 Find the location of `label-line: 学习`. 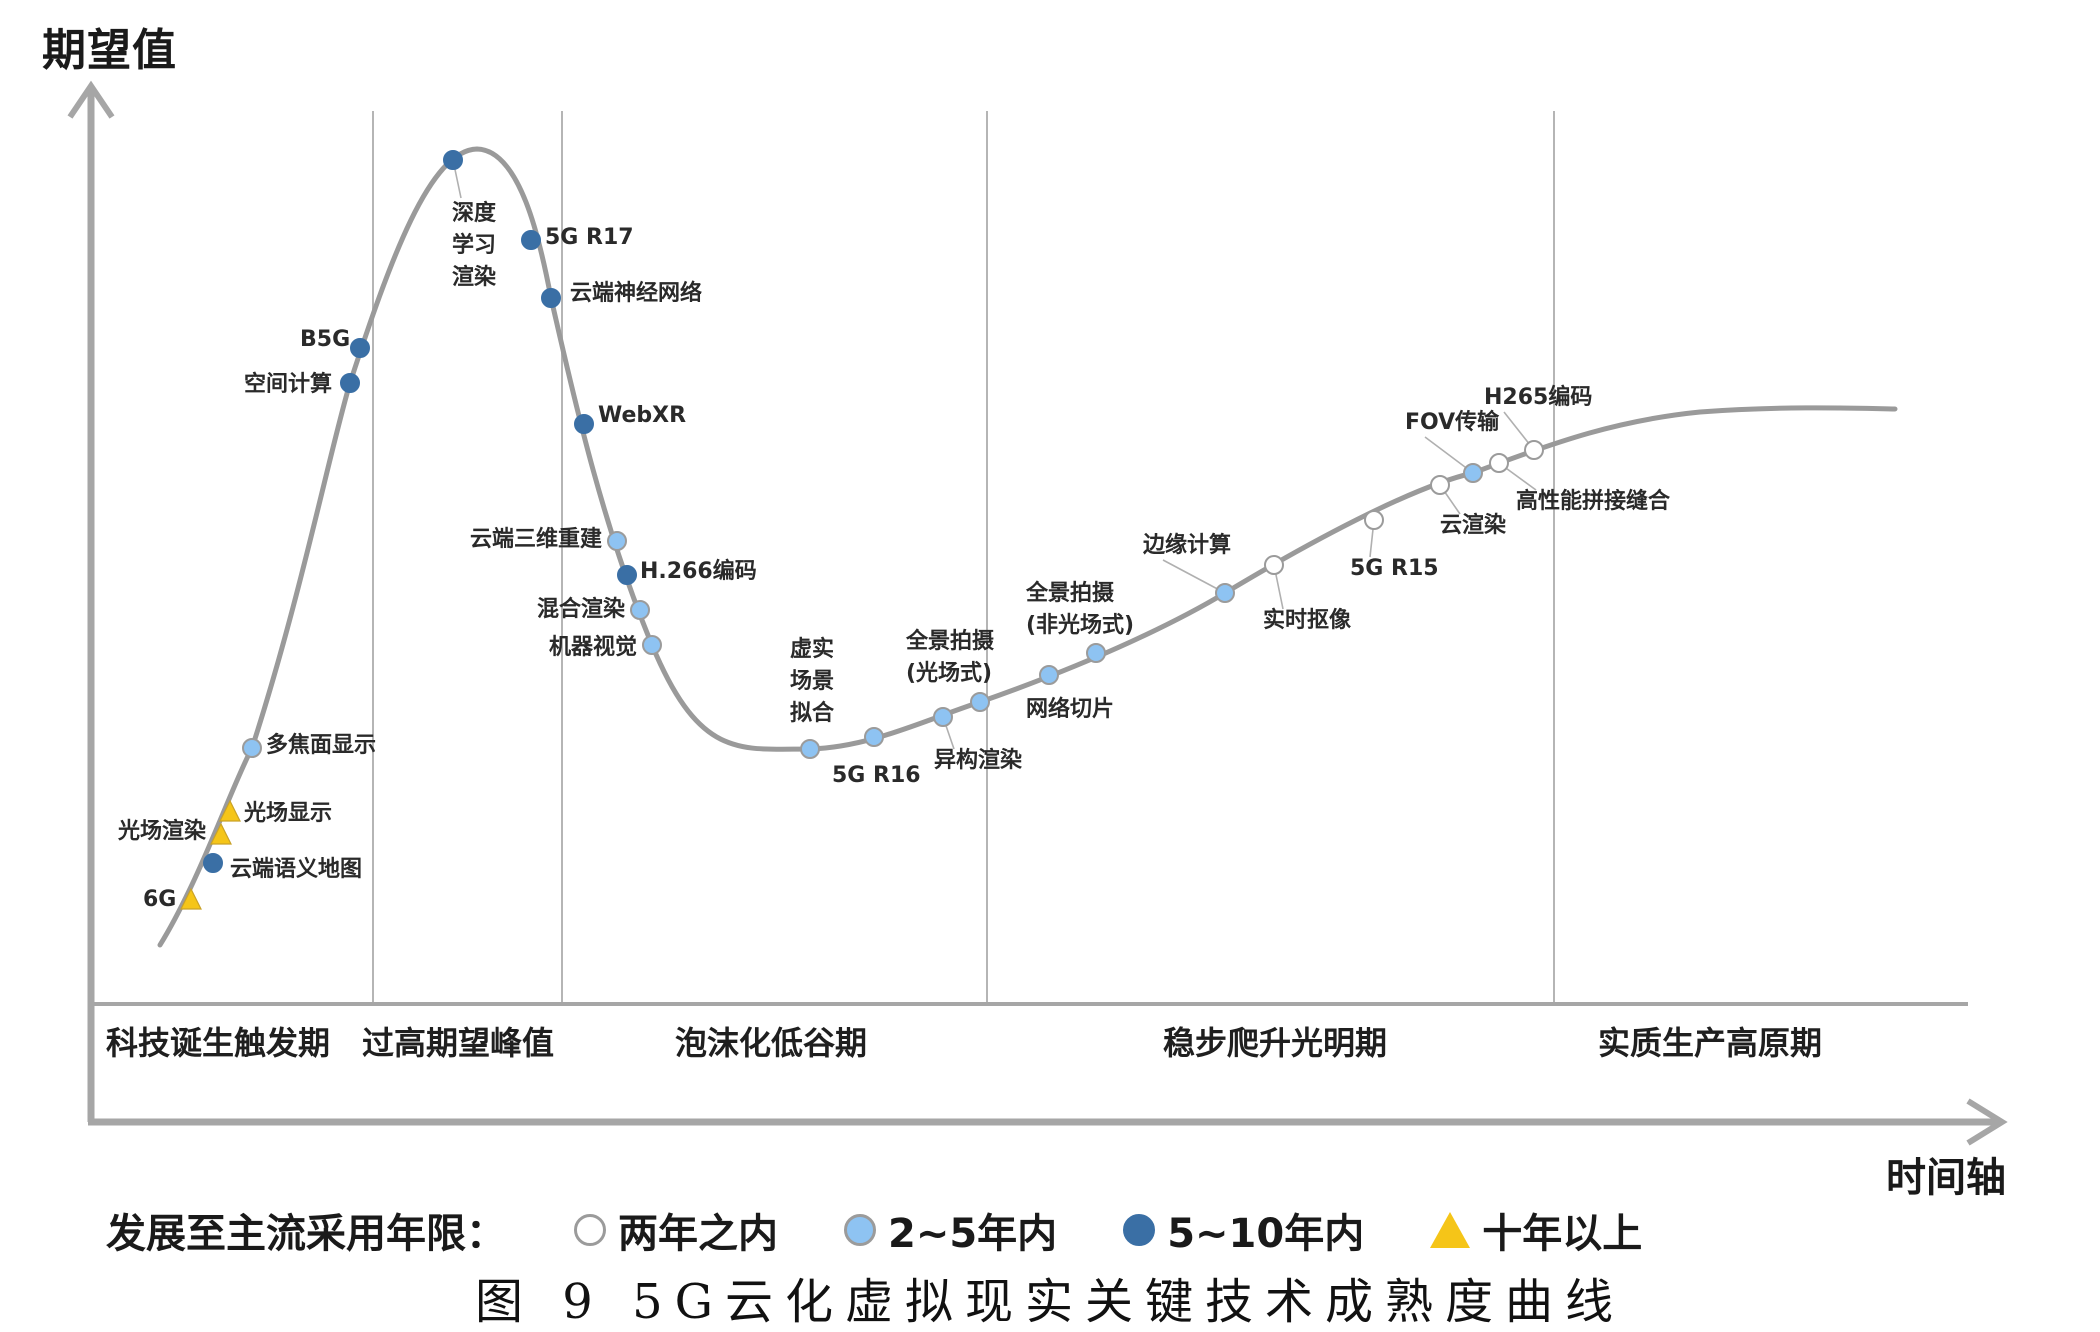

label-line: 学习 is located at coordinates (474, 245).